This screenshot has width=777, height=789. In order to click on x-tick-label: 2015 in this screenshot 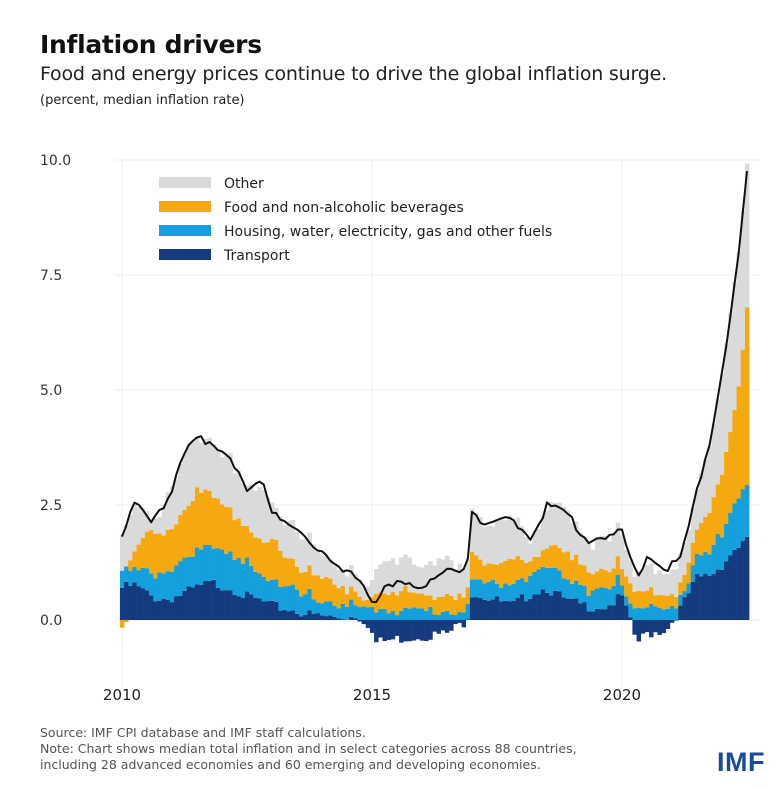, I will do `click(372, 695)`.